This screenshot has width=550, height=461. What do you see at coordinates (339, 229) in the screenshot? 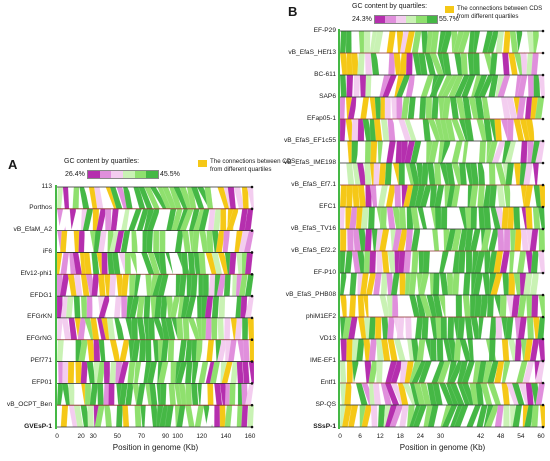
I see `genome-start-bar` at bounding box center [339, 229].